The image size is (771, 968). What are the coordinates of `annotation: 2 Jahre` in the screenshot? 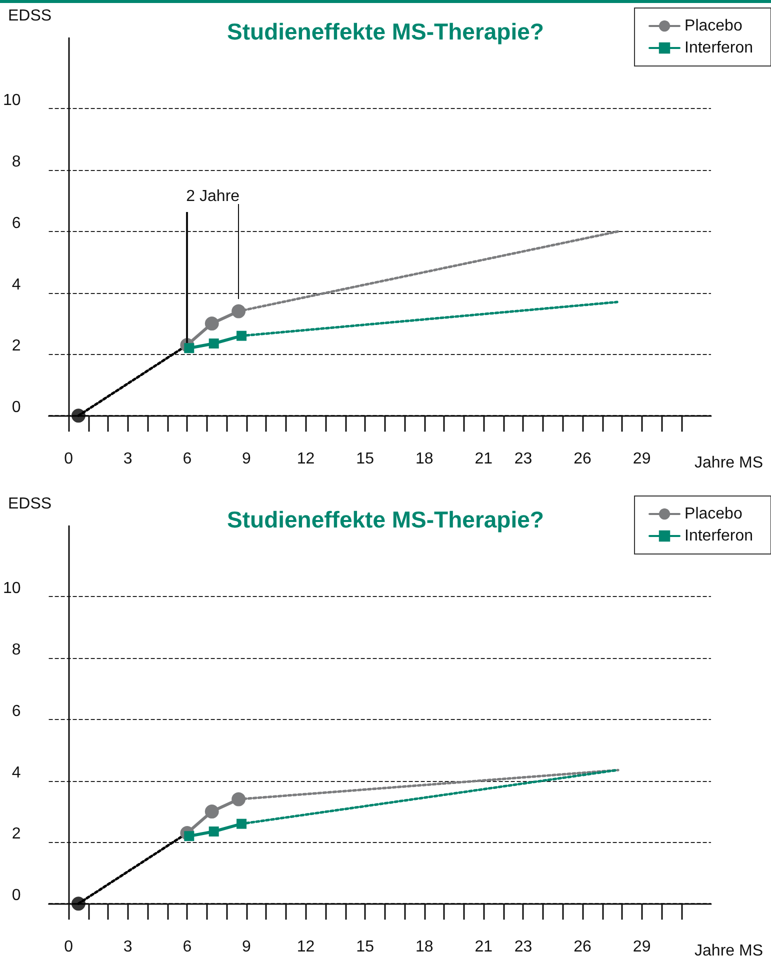 It's located at (213, 196).